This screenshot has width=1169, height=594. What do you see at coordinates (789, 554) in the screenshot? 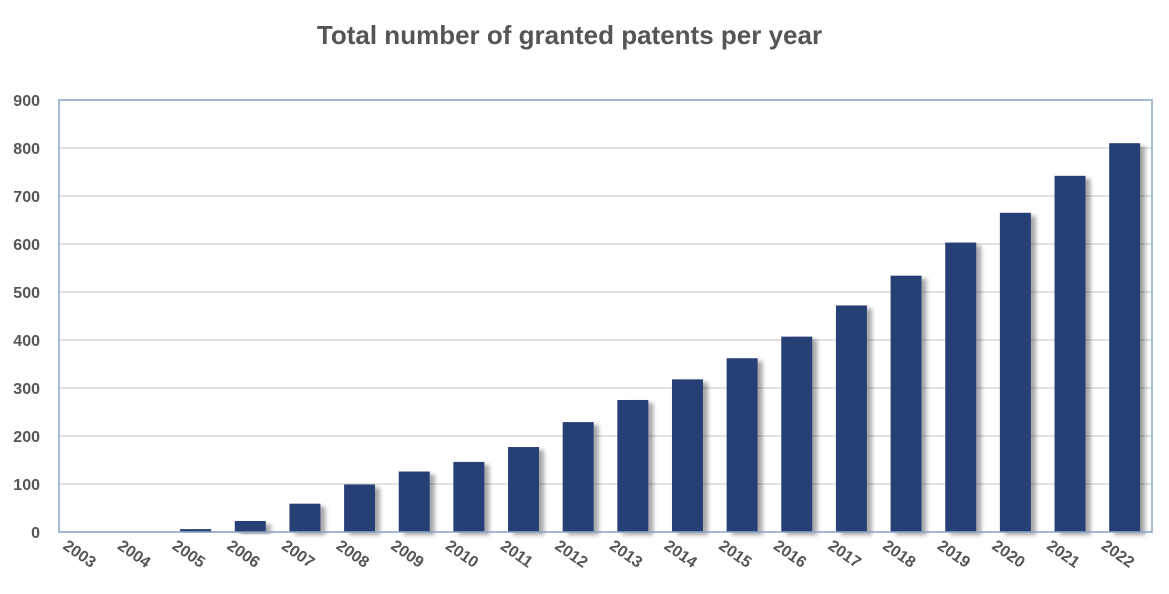
I see `x-tick-label-2016: 2016` at bounding box center [789, 554].